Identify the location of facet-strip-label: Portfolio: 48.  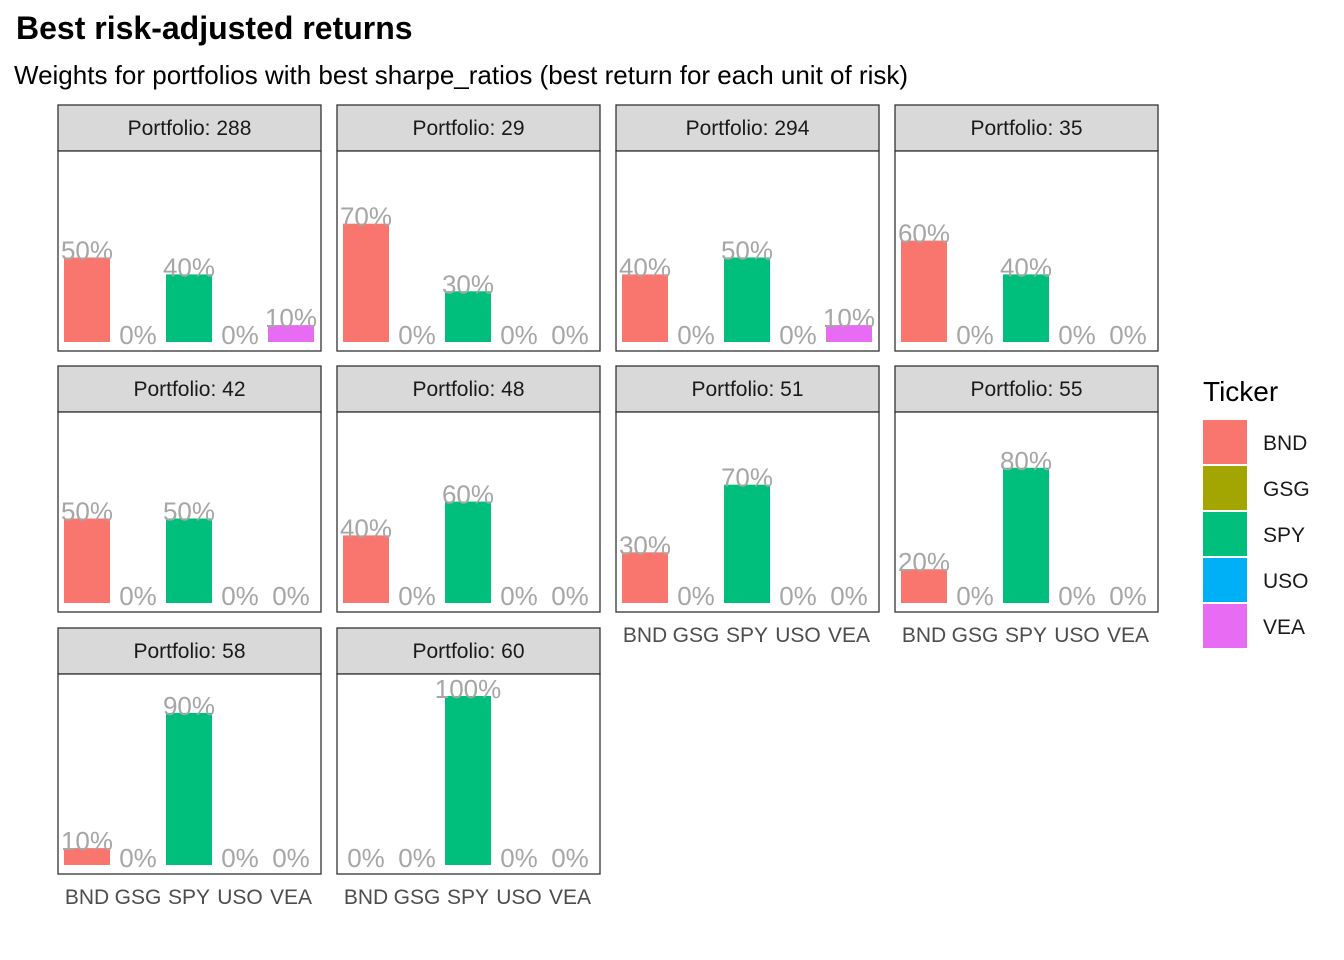
(468, 389).